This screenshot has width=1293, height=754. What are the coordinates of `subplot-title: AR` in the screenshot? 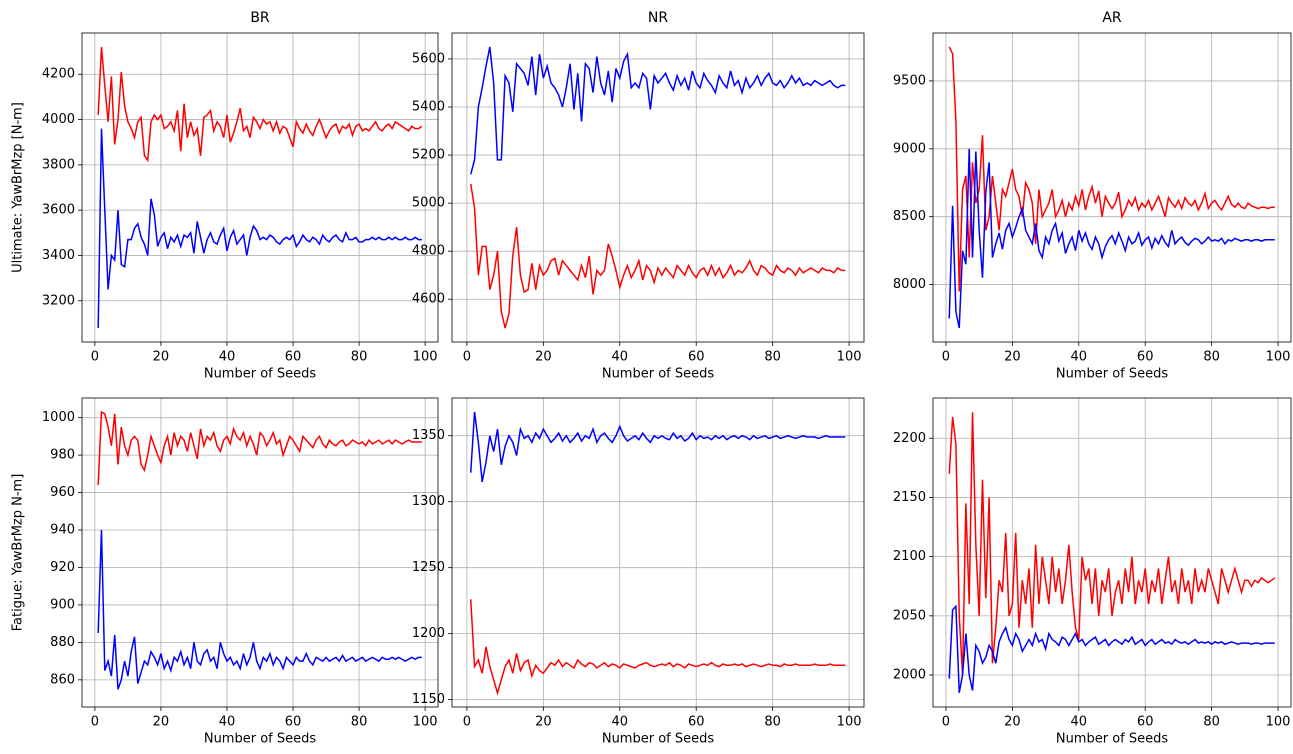 It's located at (1112, 18).